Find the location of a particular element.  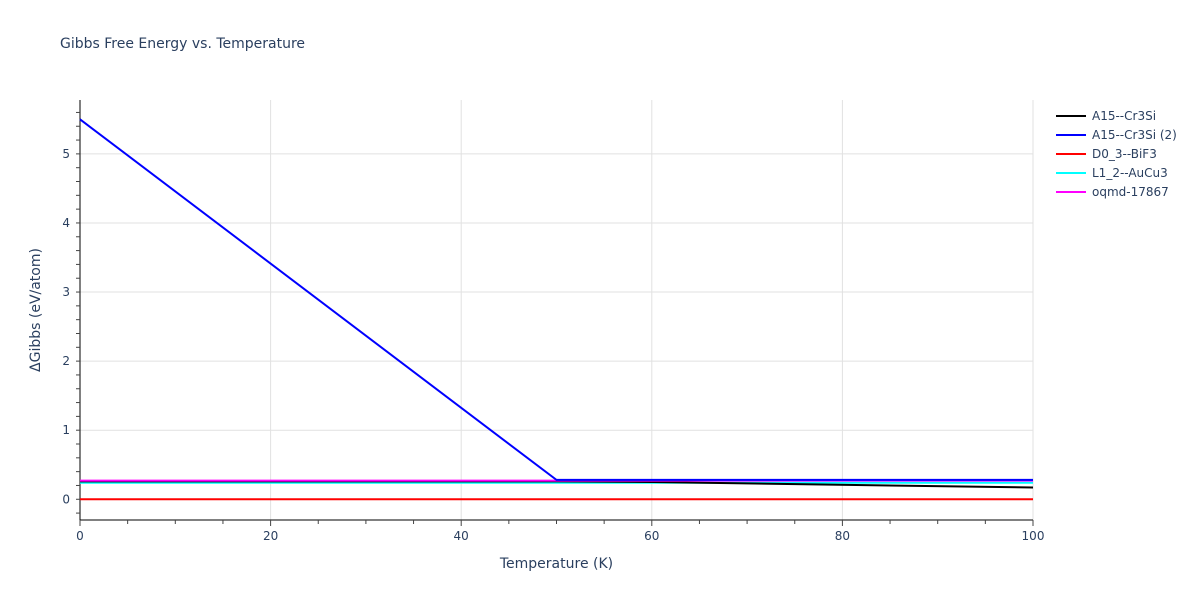

y-tick-label: 0 is located at coordinates (66, 499).